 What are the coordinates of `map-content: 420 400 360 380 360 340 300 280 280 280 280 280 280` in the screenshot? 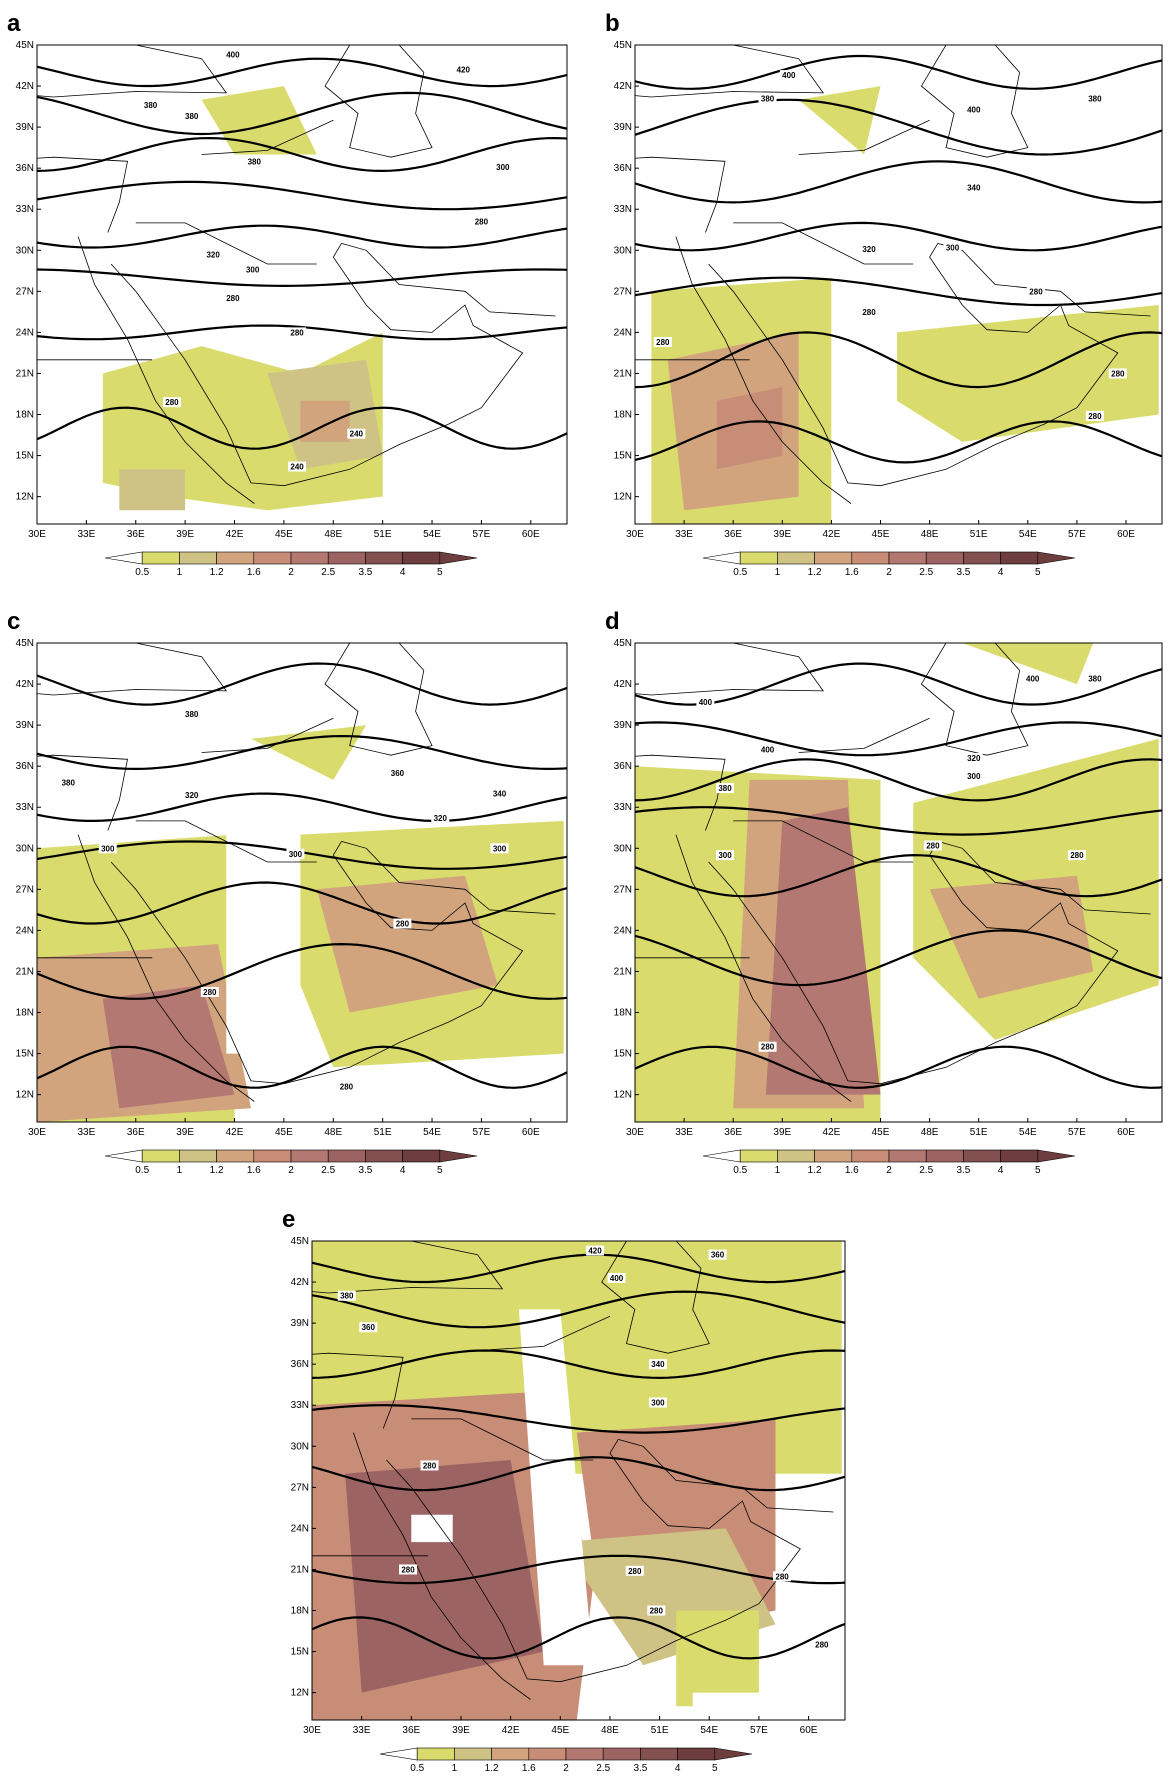 It's located at (578, 1480).